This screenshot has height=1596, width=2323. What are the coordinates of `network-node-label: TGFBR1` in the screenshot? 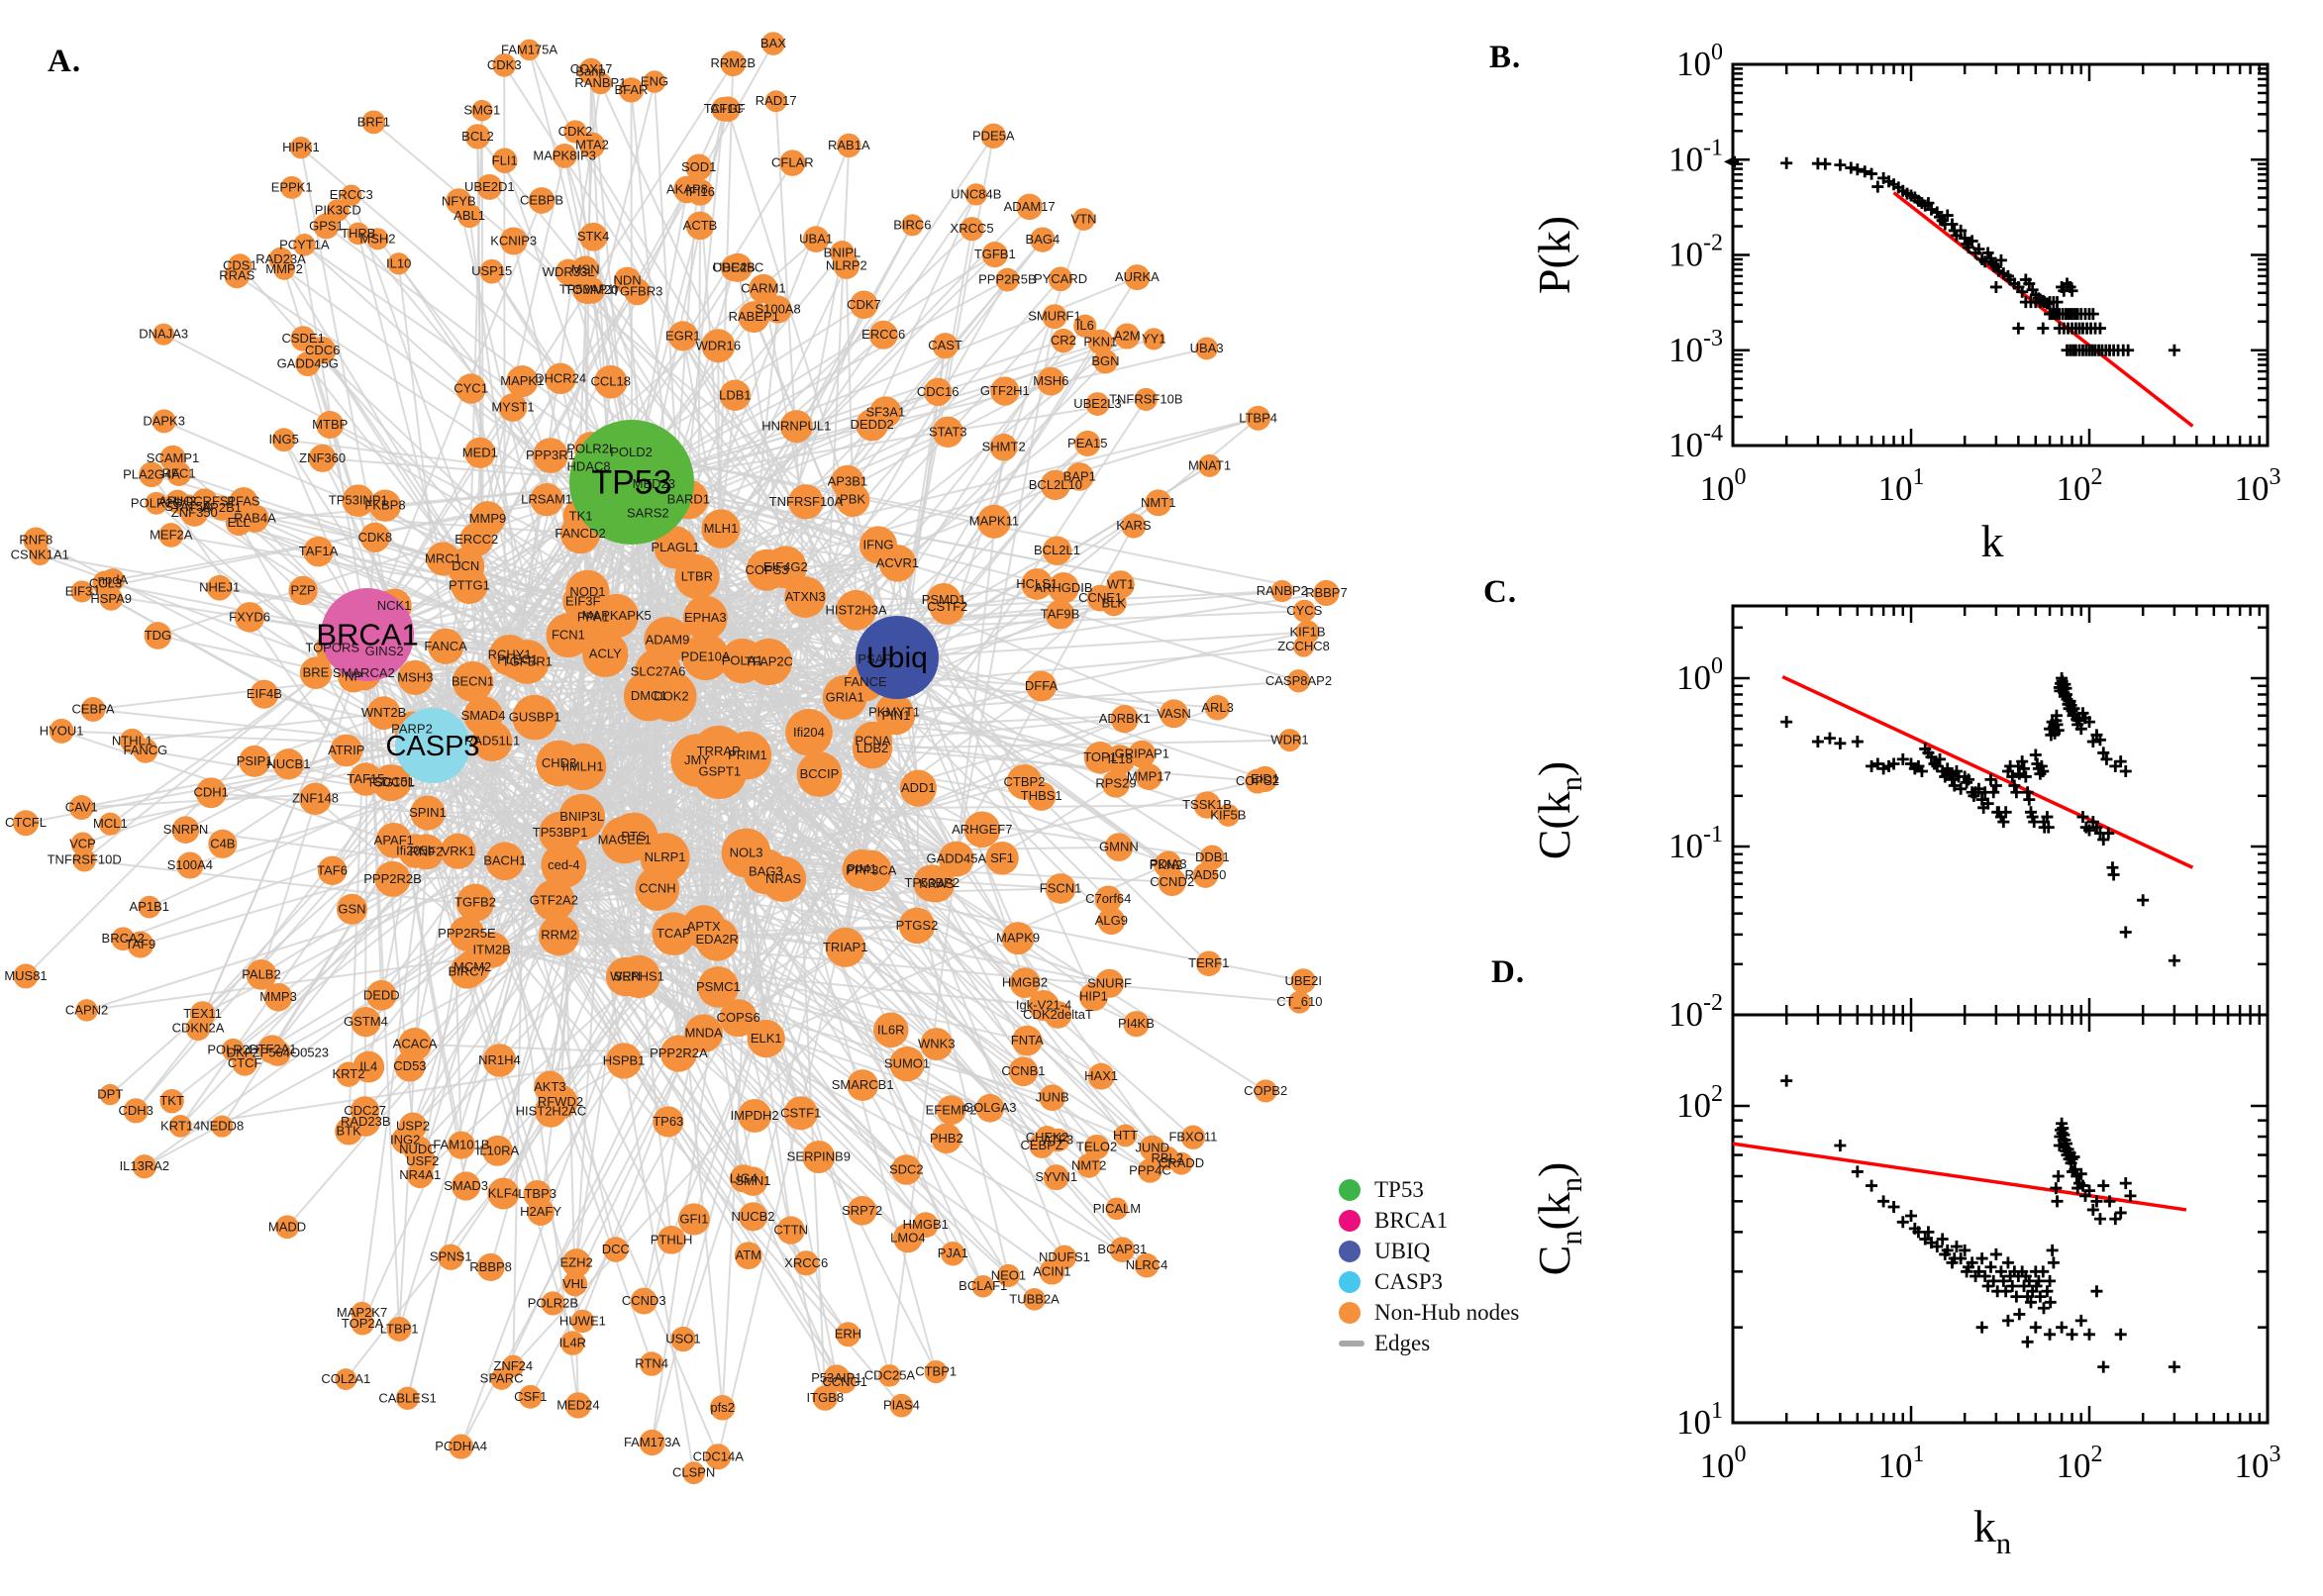 It's located at (527, 661).